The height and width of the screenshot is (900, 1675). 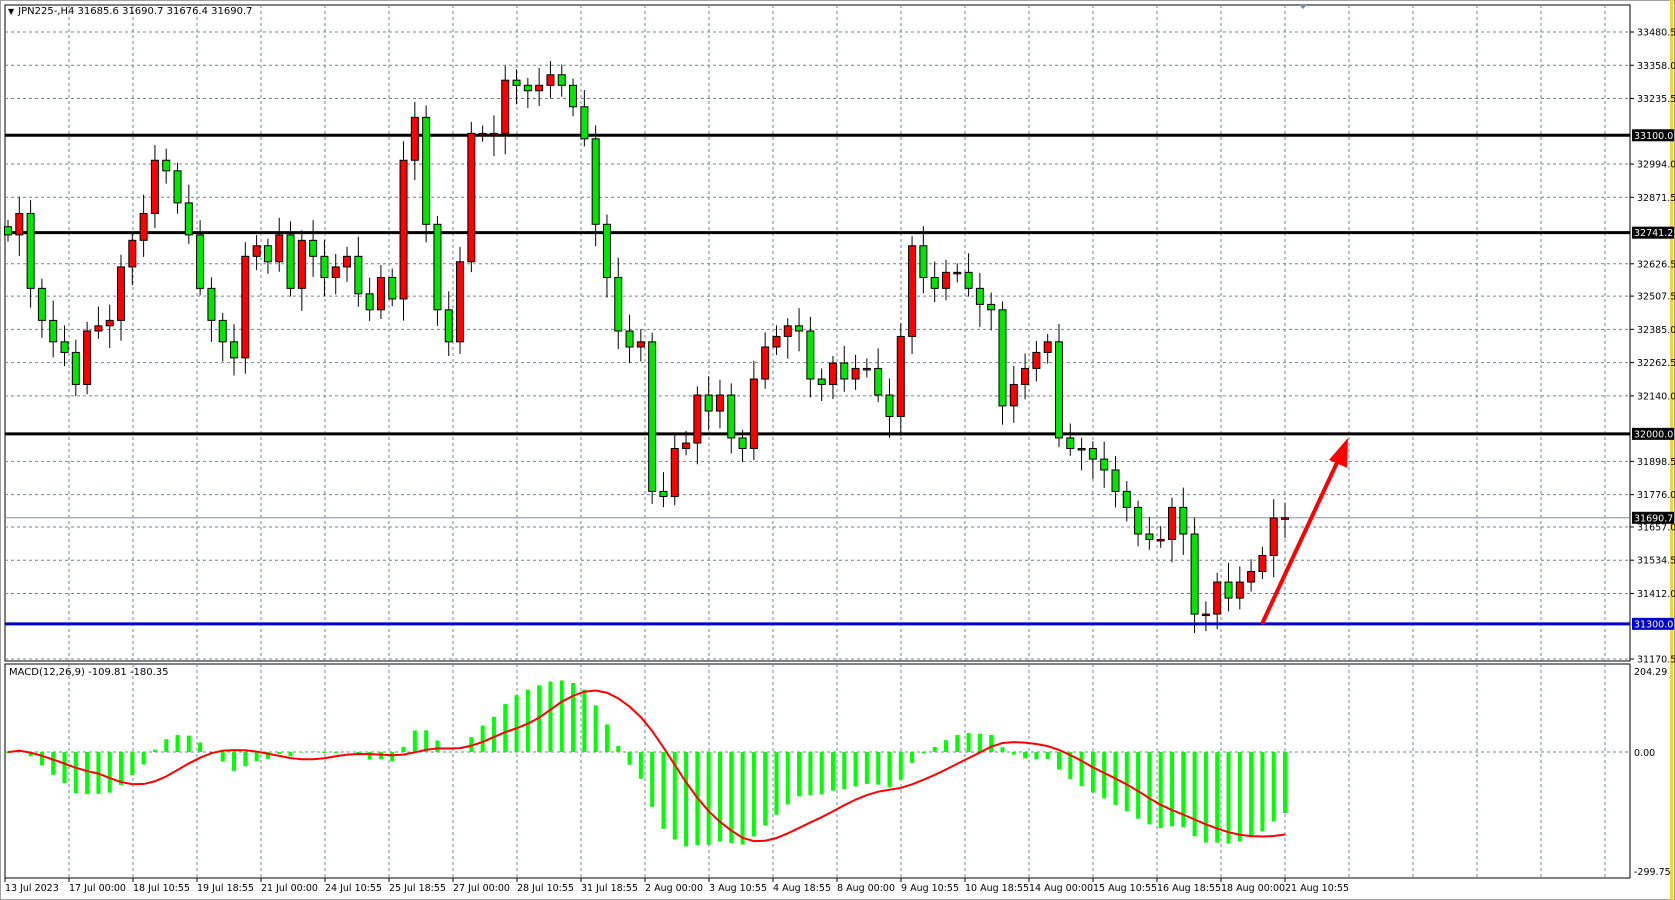 I want to click on y-tick-label: 32140.0, so click(x=1656, y=396).